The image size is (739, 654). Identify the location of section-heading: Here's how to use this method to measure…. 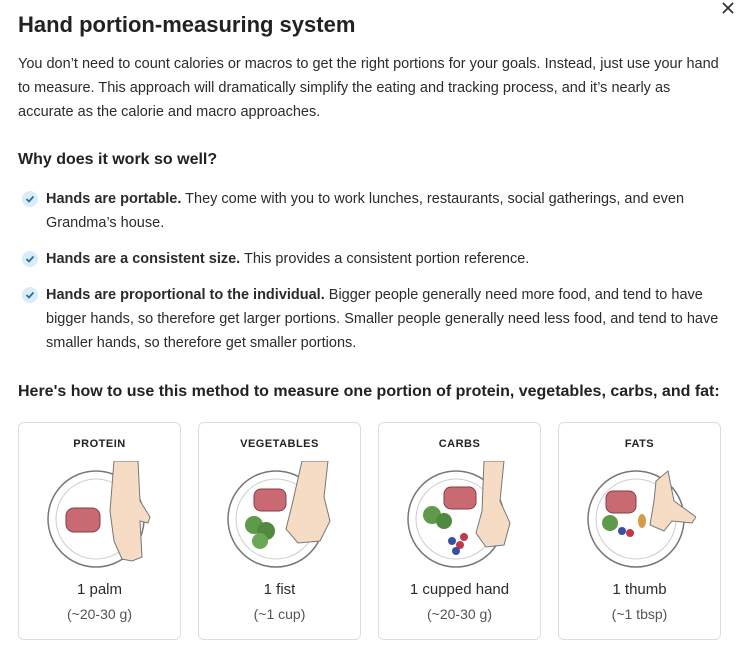
(369, 391).